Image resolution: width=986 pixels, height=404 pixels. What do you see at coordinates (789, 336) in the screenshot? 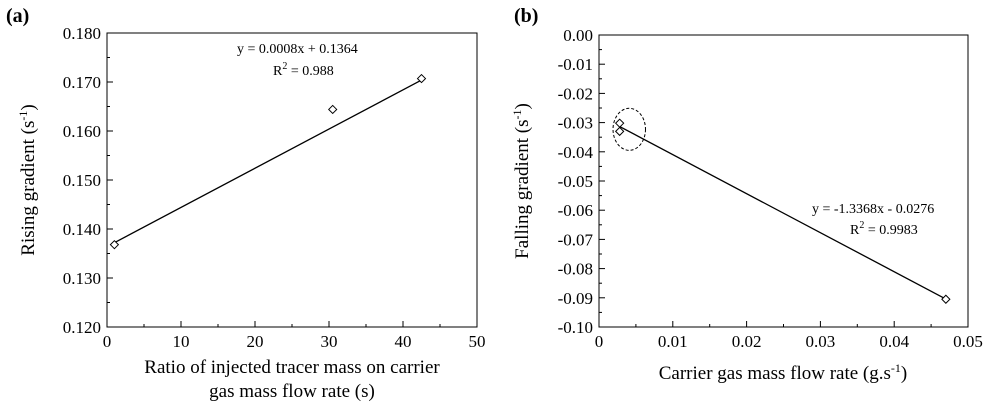
I see `panel-b-x-ticks: 0 0.01 0.02 0.03 0.04 0.05` at bounding box center [789, 336].